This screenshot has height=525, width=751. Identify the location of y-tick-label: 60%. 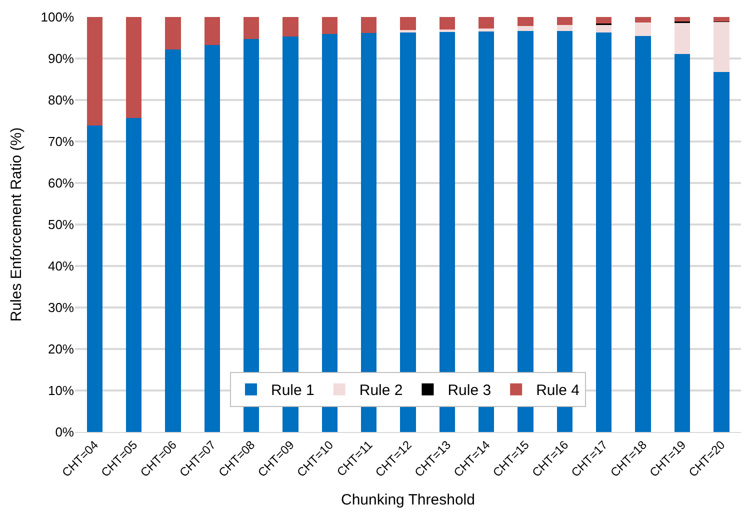
(61, 183).